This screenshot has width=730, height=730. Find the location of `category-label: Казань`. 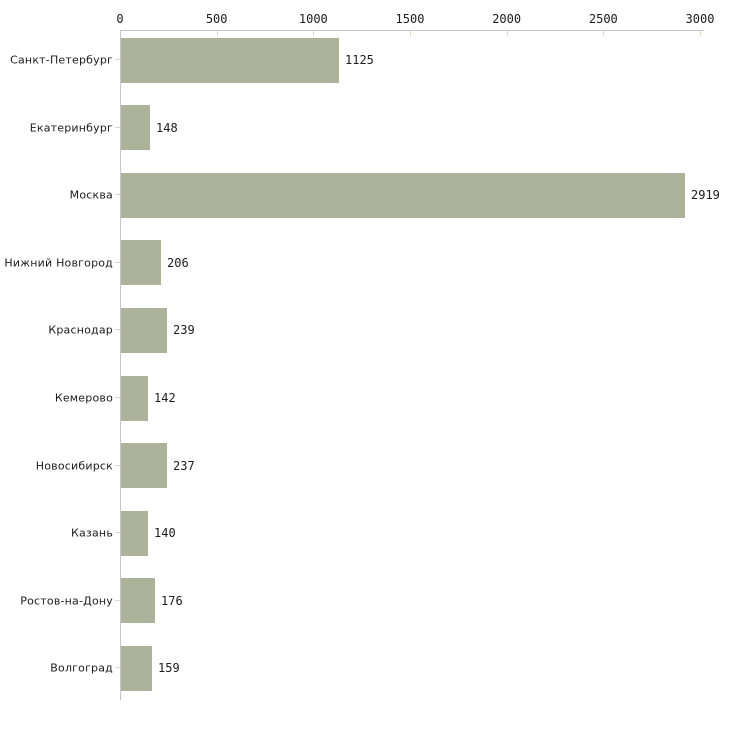

category-label: Казань is located at coordinates (91, 533).